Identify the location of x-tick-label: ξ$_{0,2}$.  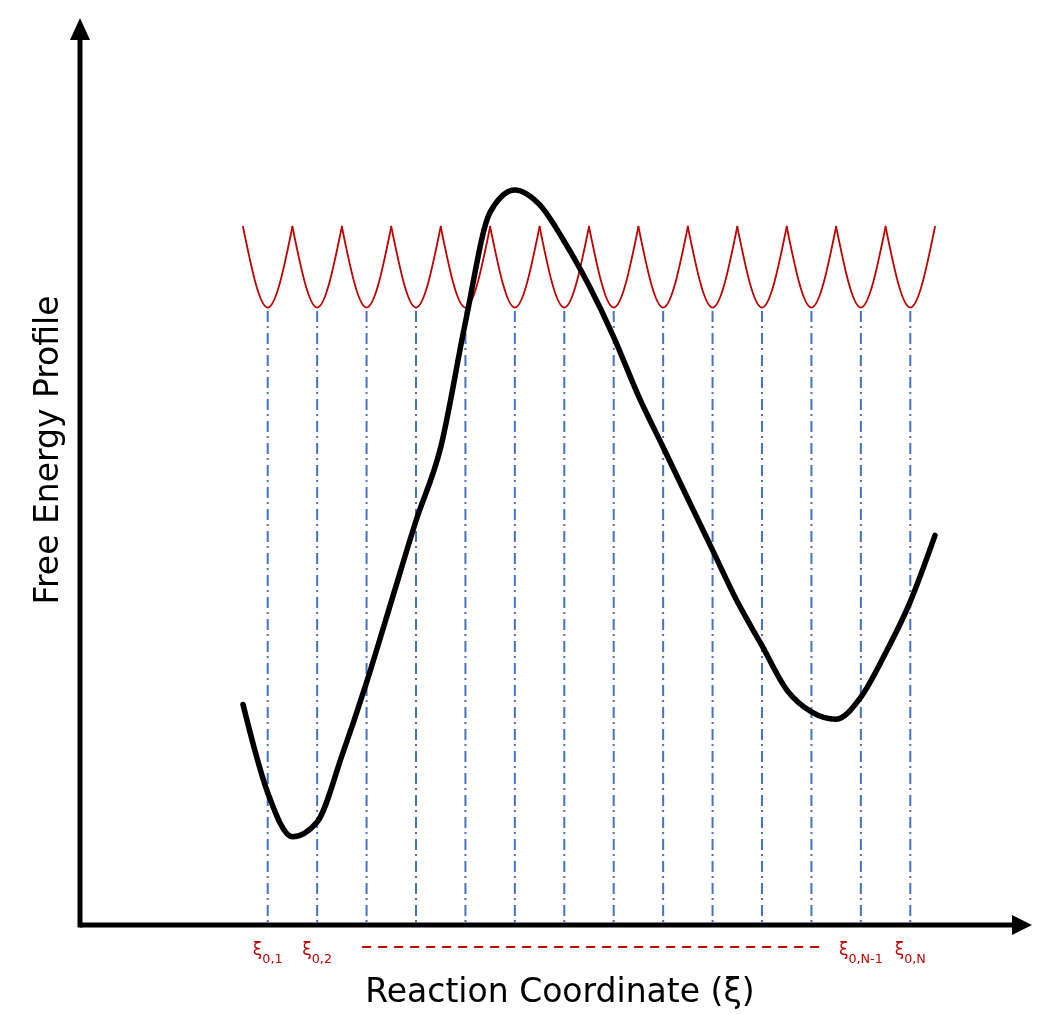
(317, 952).